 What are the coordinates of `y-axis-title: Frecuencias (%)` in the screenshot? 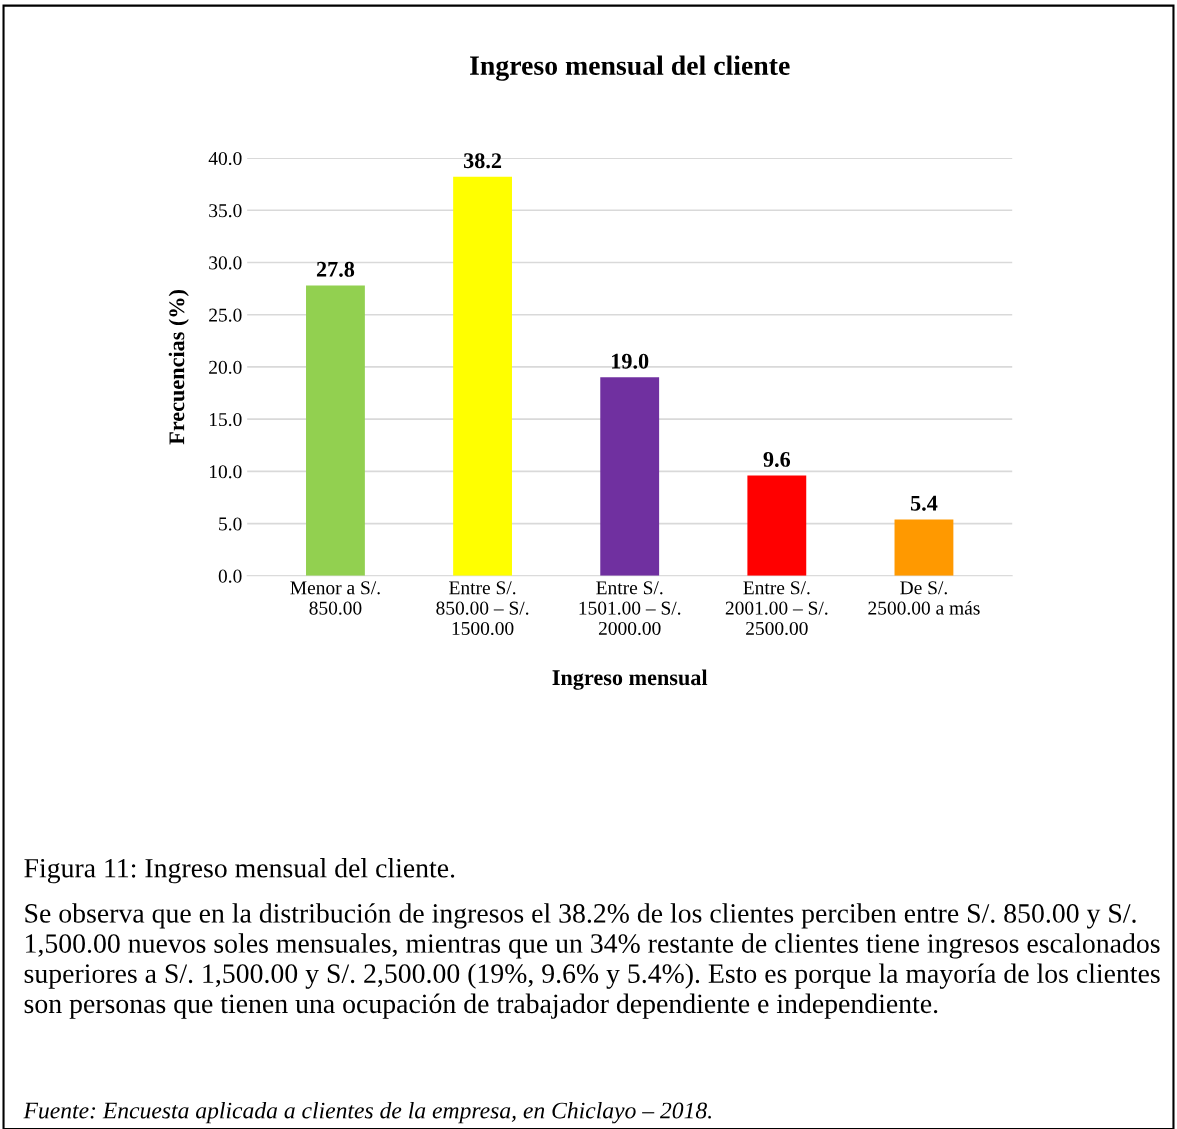 It's located at (178, 367).